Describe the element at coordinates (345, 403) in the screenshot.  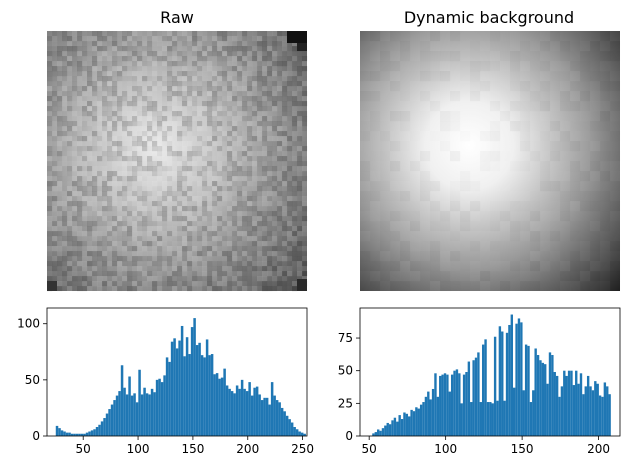
I see `bg-hist-ytick-label: 25` at that location.